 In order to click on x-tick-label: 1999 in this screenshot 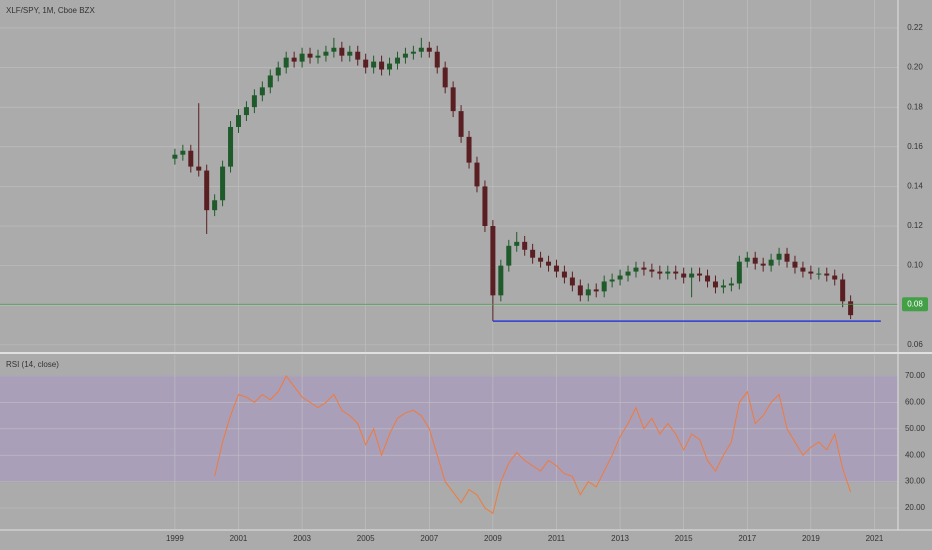, I will do `click(175, 538)`.